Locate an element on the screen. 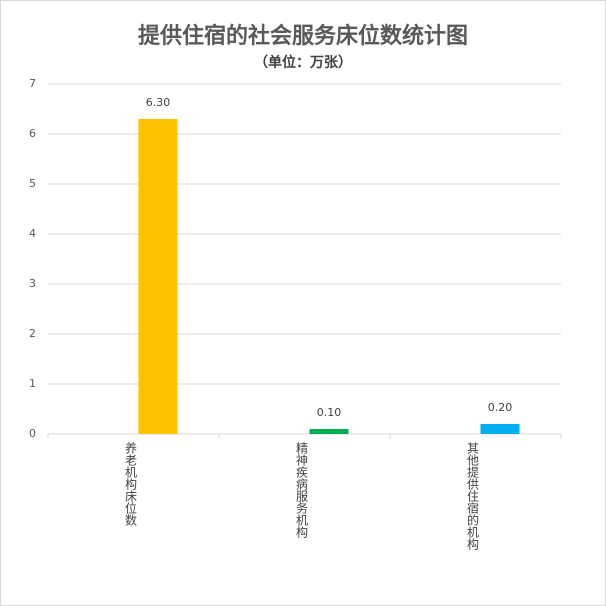 This screenshot has width=606, height=606. value-label: 0.10 is located at coordinates (329, 412).